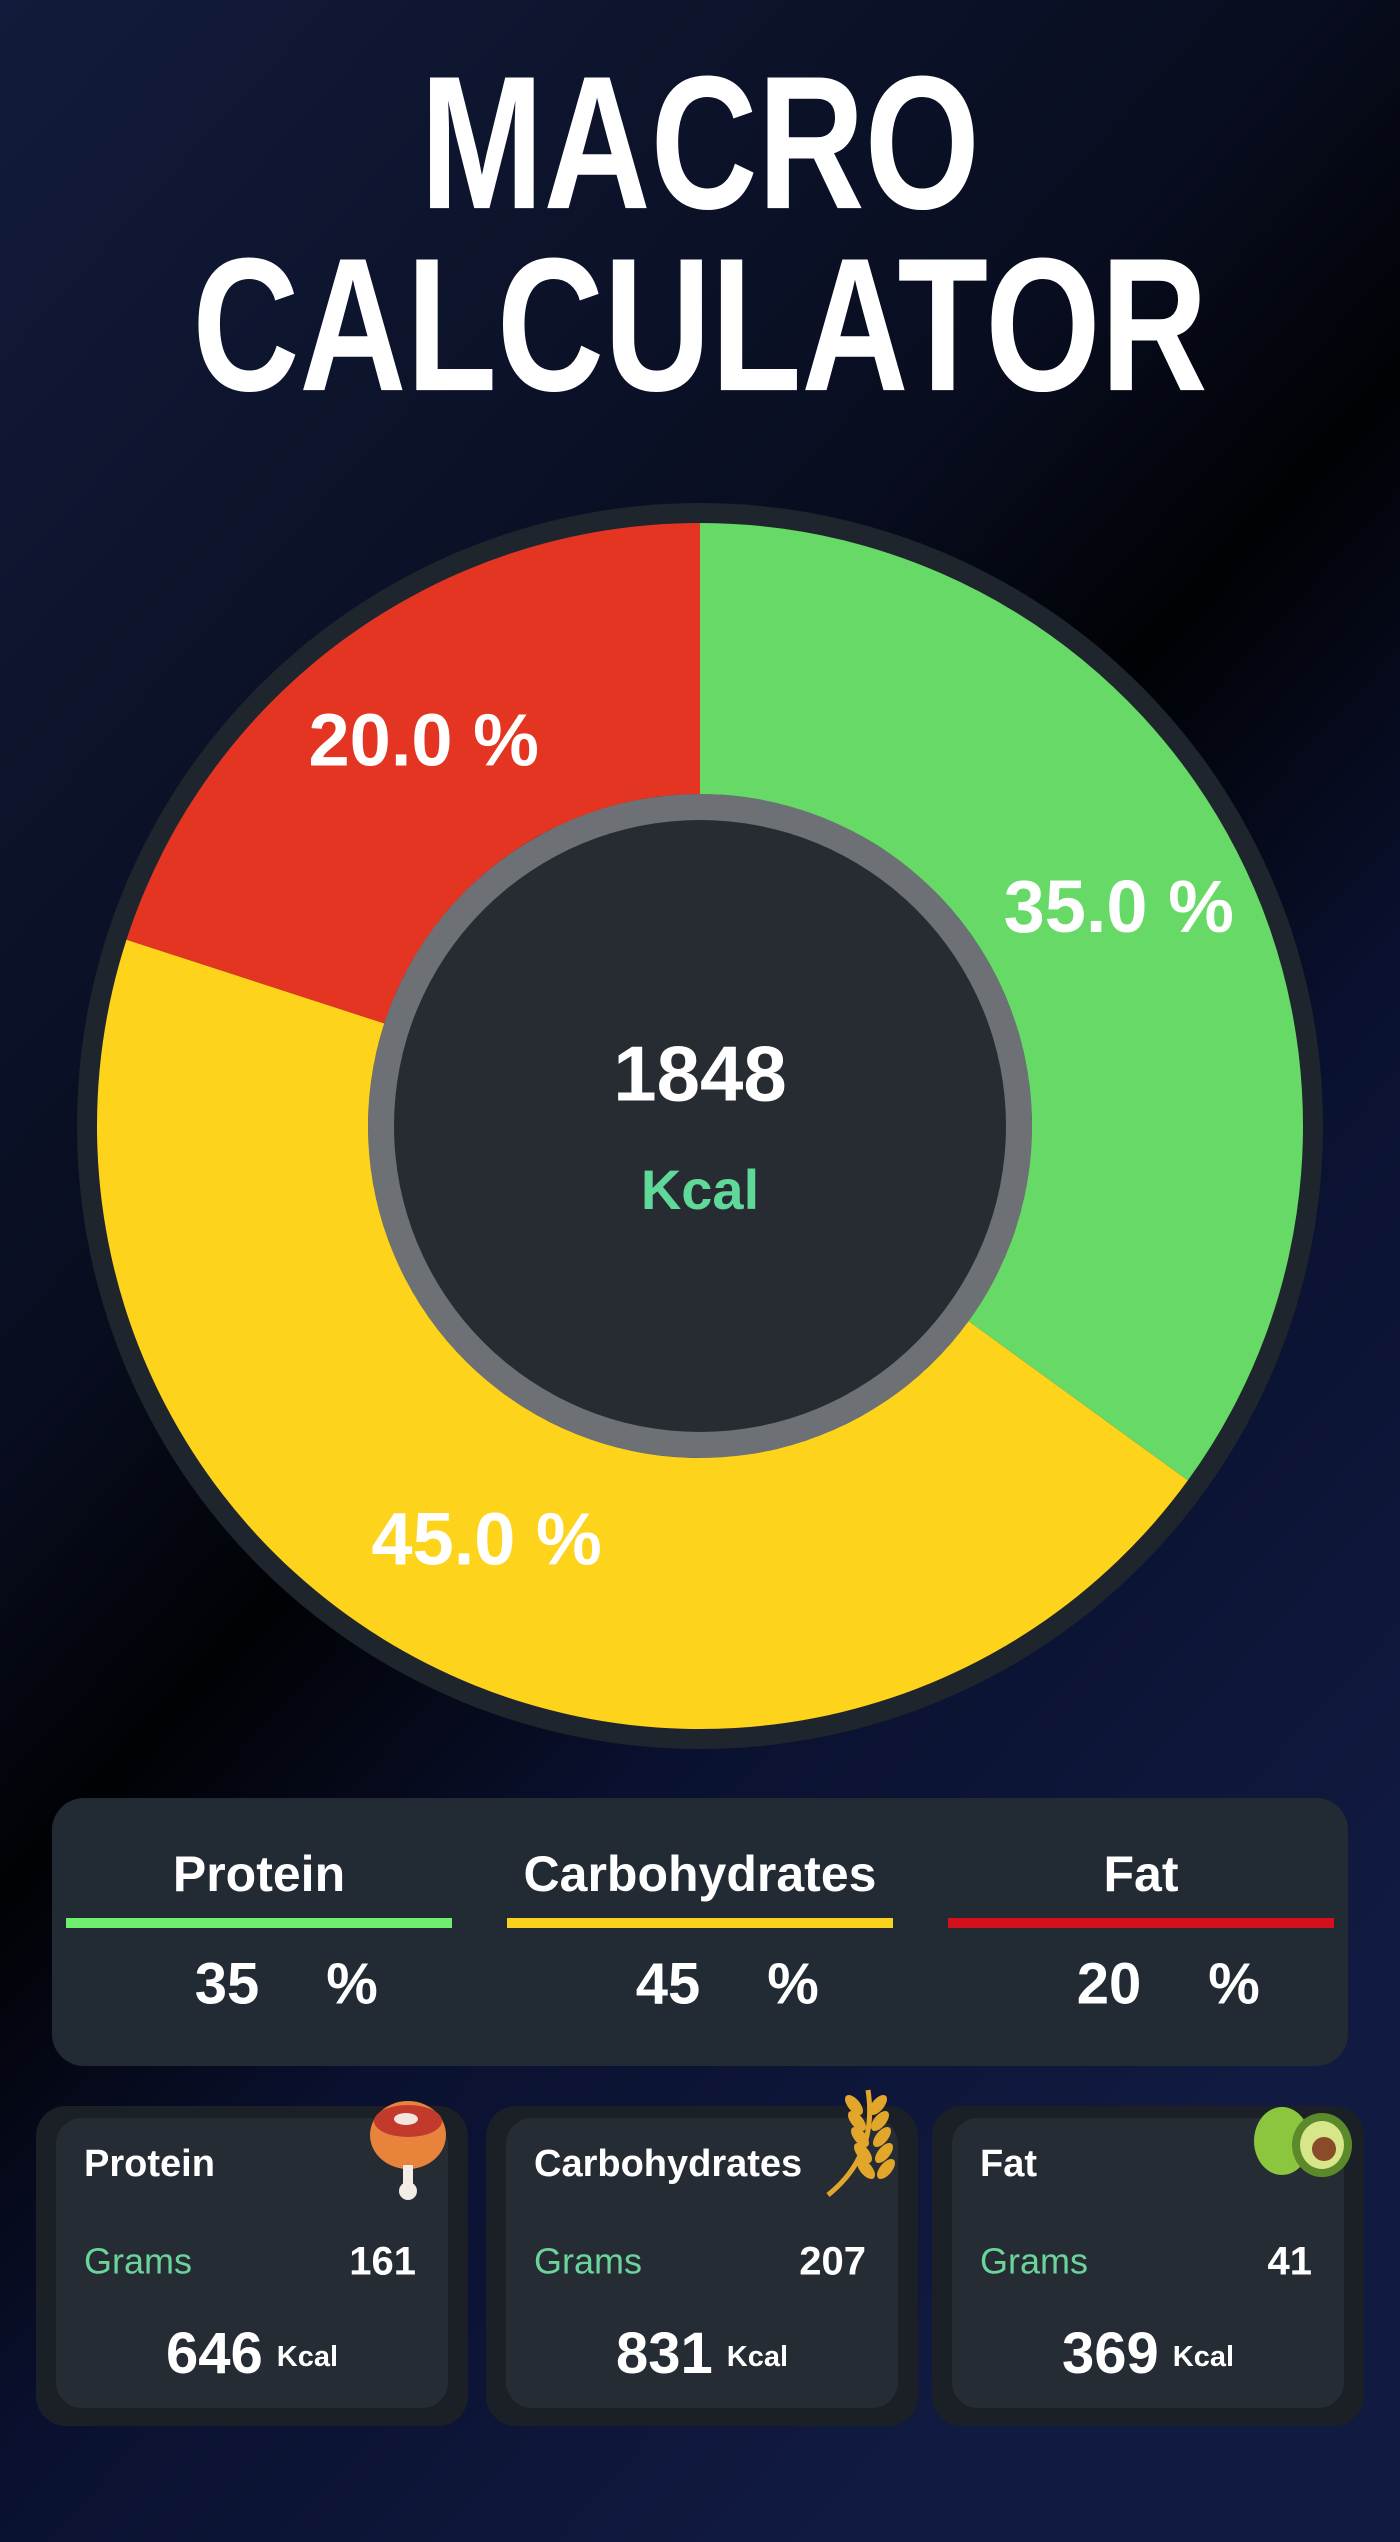 The width and height of the screenshot is (1400, 2542). I want to click on title-line: MACRO, so click(700, 144).